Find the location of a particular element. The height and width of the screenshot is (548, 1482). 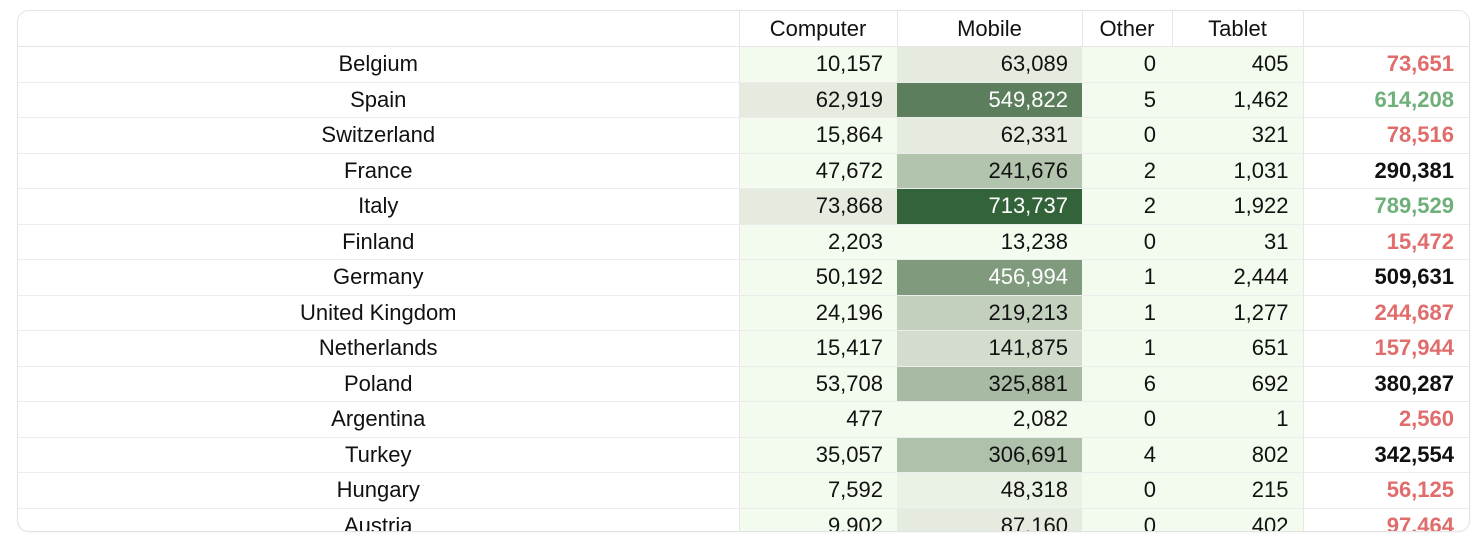

header-total is located at coordinates (1385, 29).